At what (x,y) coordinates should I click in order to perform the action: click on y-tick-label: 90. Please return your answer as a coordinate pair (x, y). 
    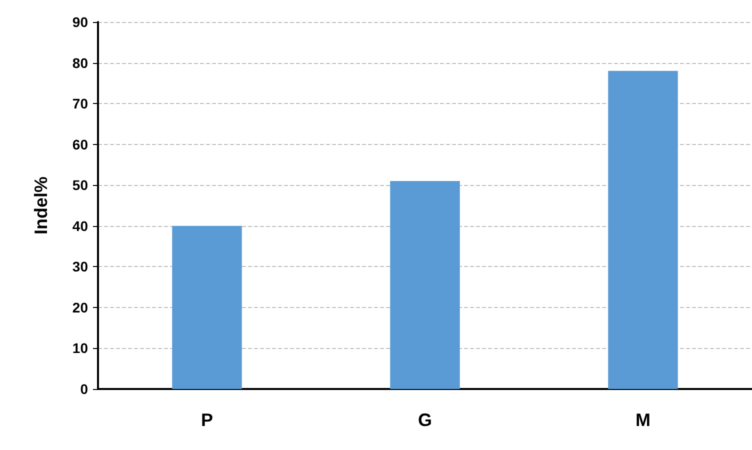
    Looking at the image, I should click on (80, 22).